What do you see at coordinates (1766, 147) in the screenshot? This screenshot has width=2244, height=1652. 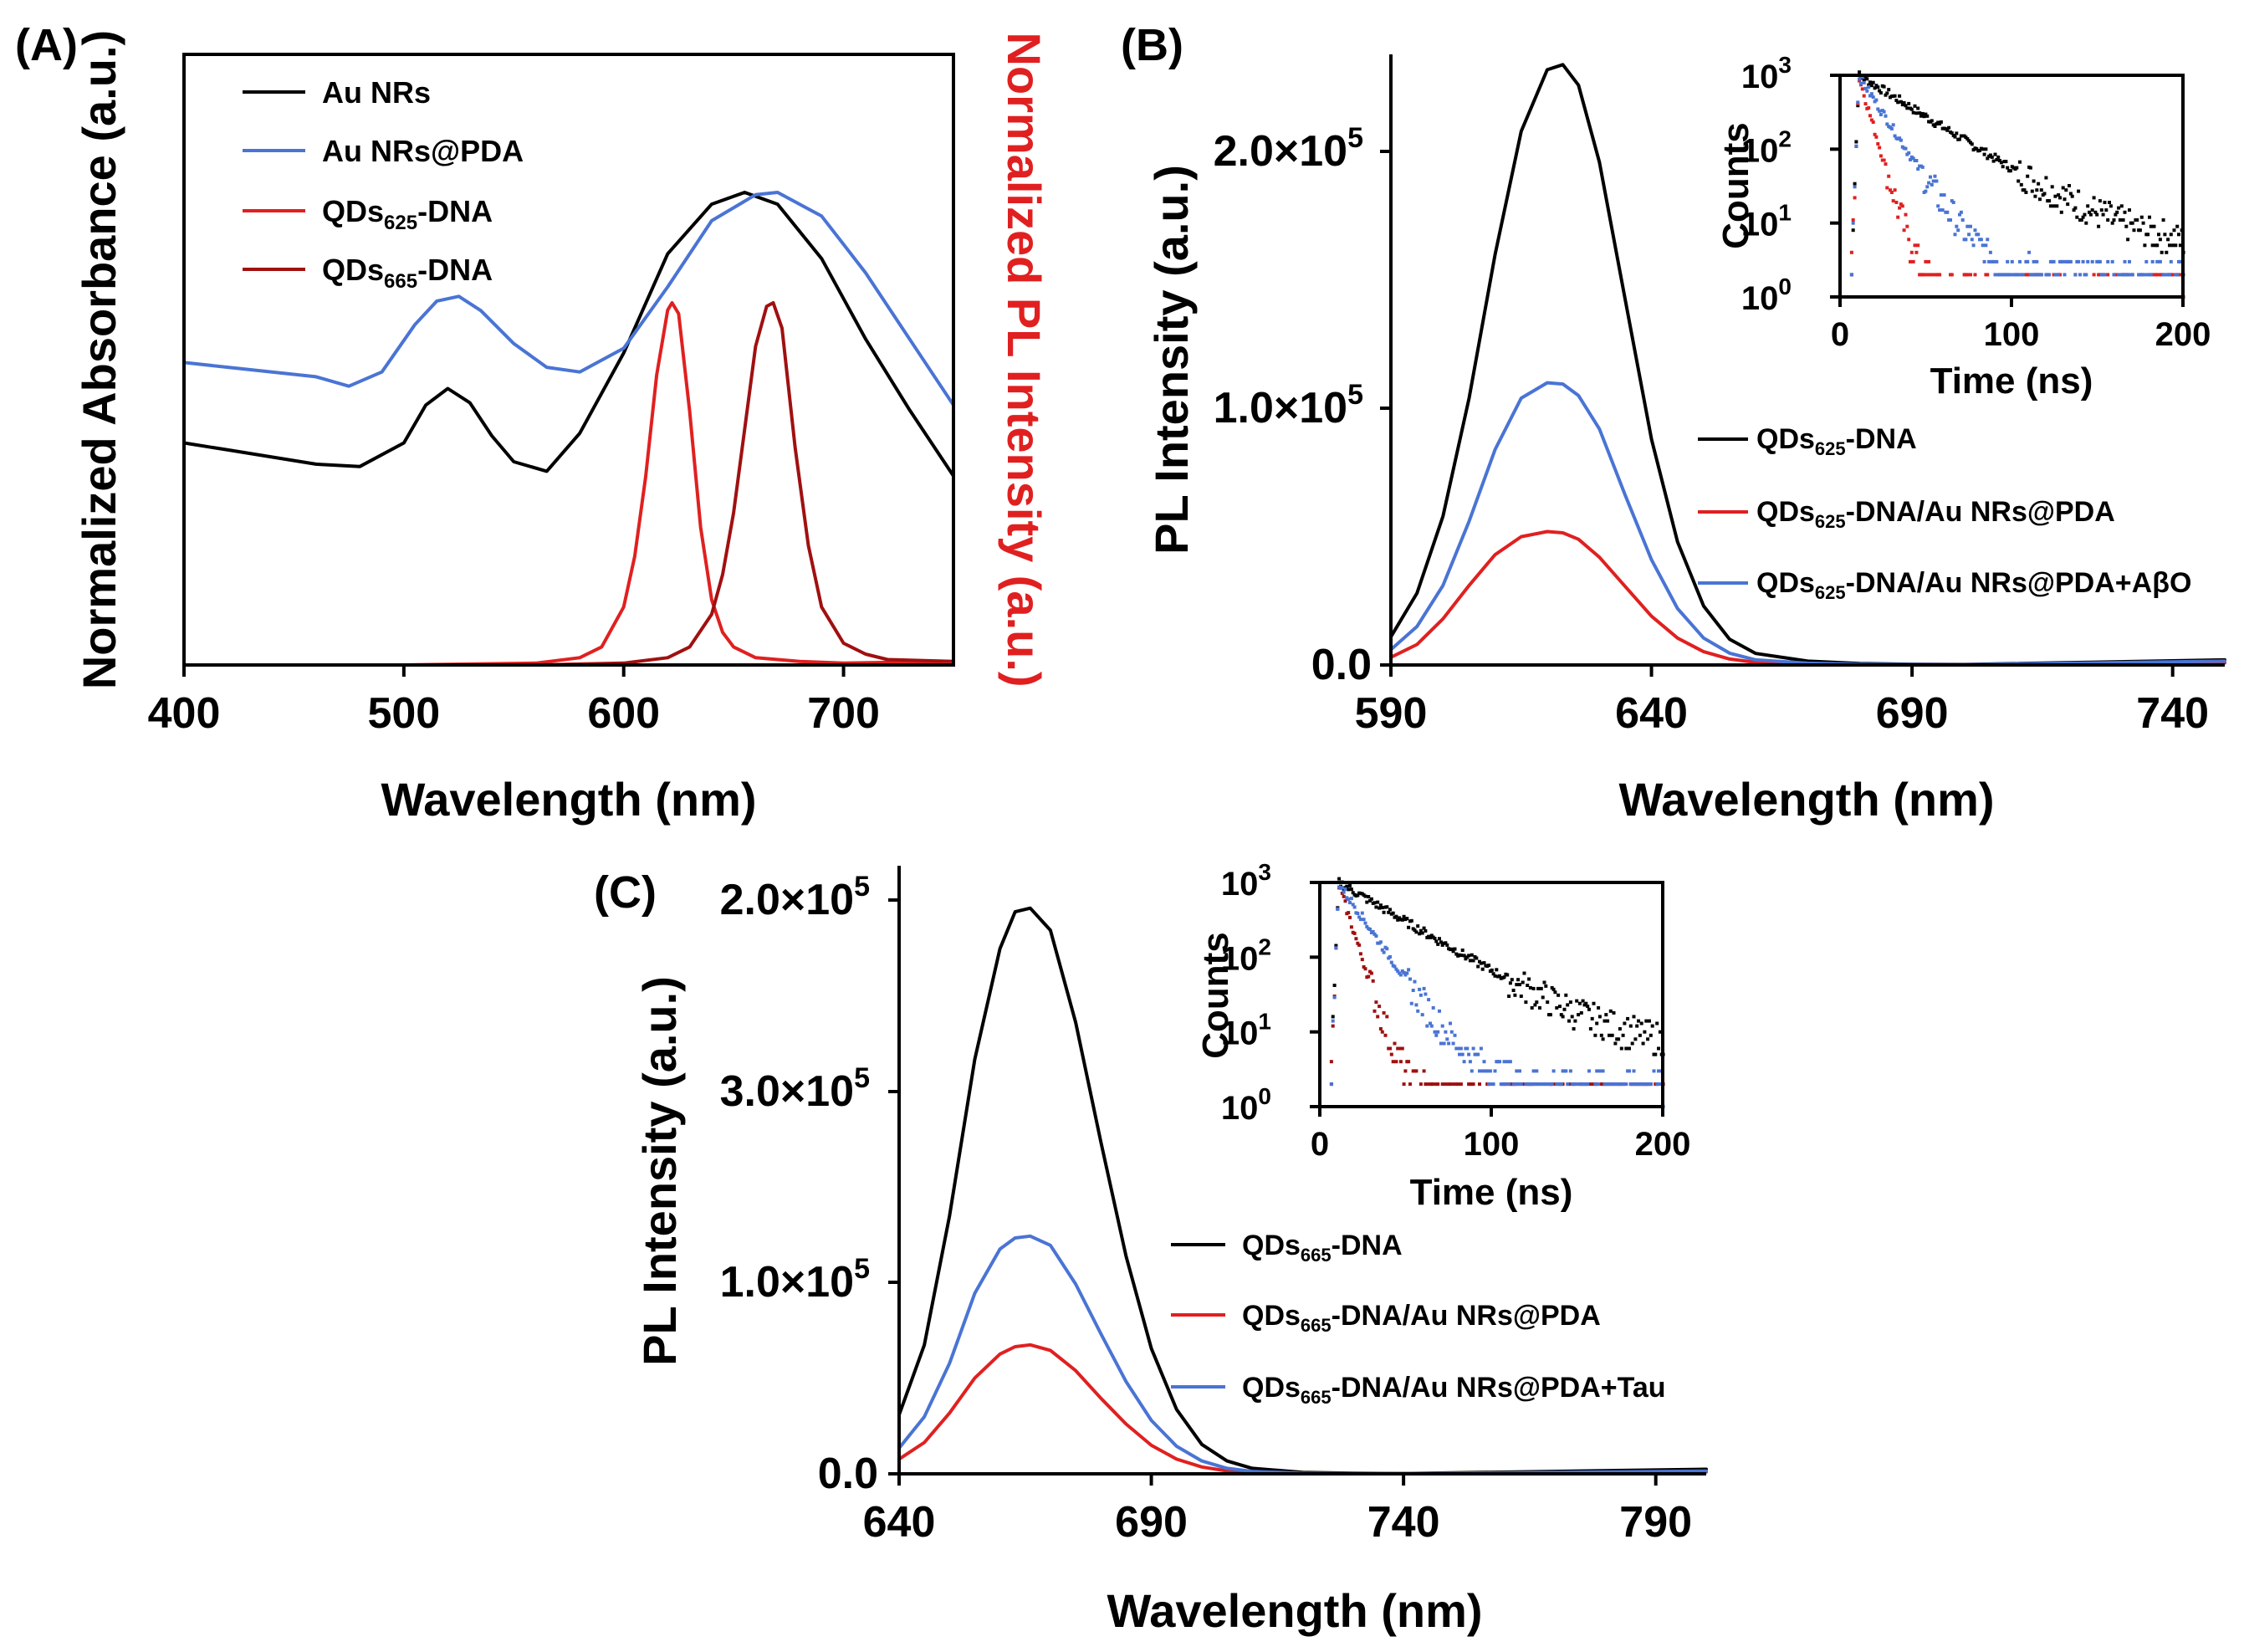 I see `panel-b-inset-ytick-label-2: 102` at bounding box center [1766, 147].